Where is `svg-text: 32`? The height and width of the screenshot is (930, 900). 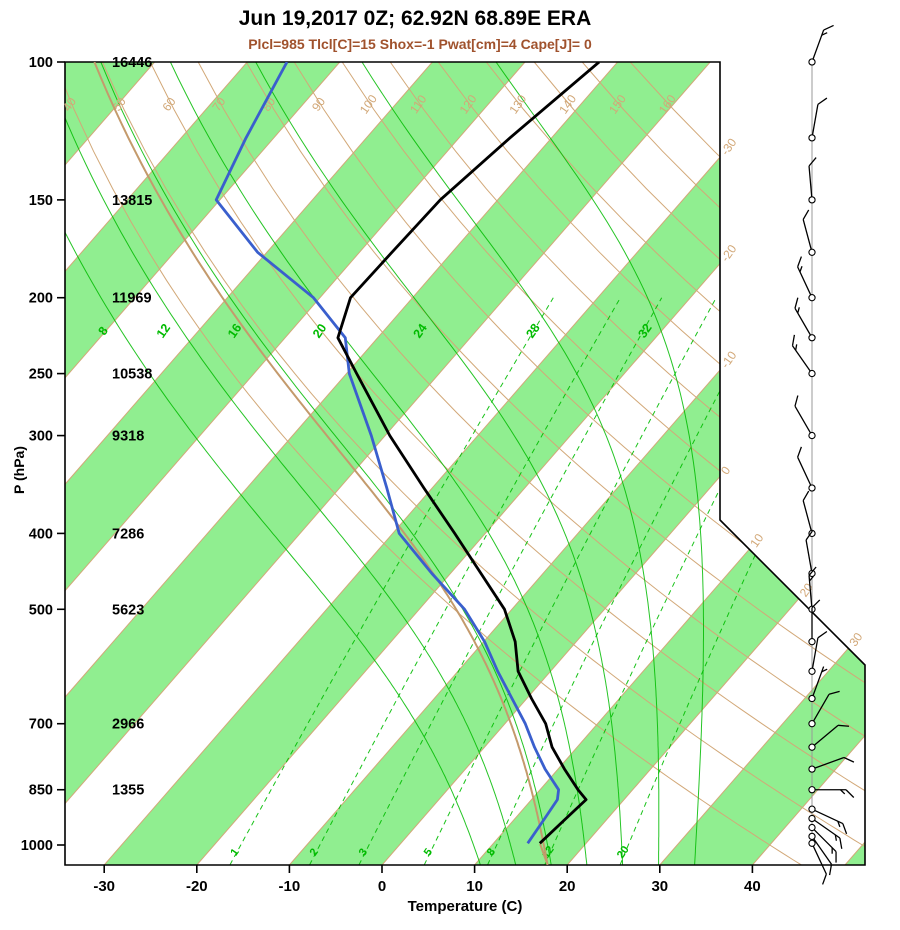
svg-text: 32 is located at coordinates (644, 330).